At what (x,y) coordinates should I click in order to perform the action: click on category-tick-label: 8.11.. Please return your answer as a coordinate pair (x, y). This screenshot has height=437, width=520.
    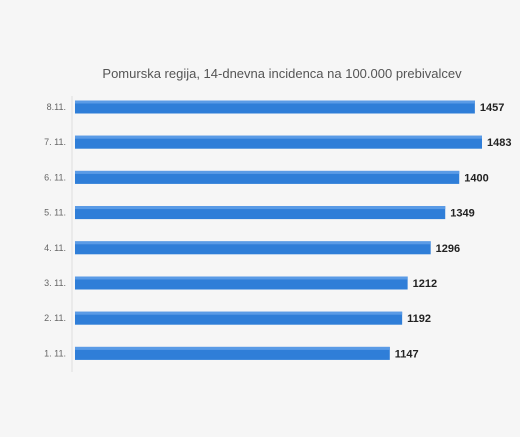
    Looking at the image, I should click on (56, 107).